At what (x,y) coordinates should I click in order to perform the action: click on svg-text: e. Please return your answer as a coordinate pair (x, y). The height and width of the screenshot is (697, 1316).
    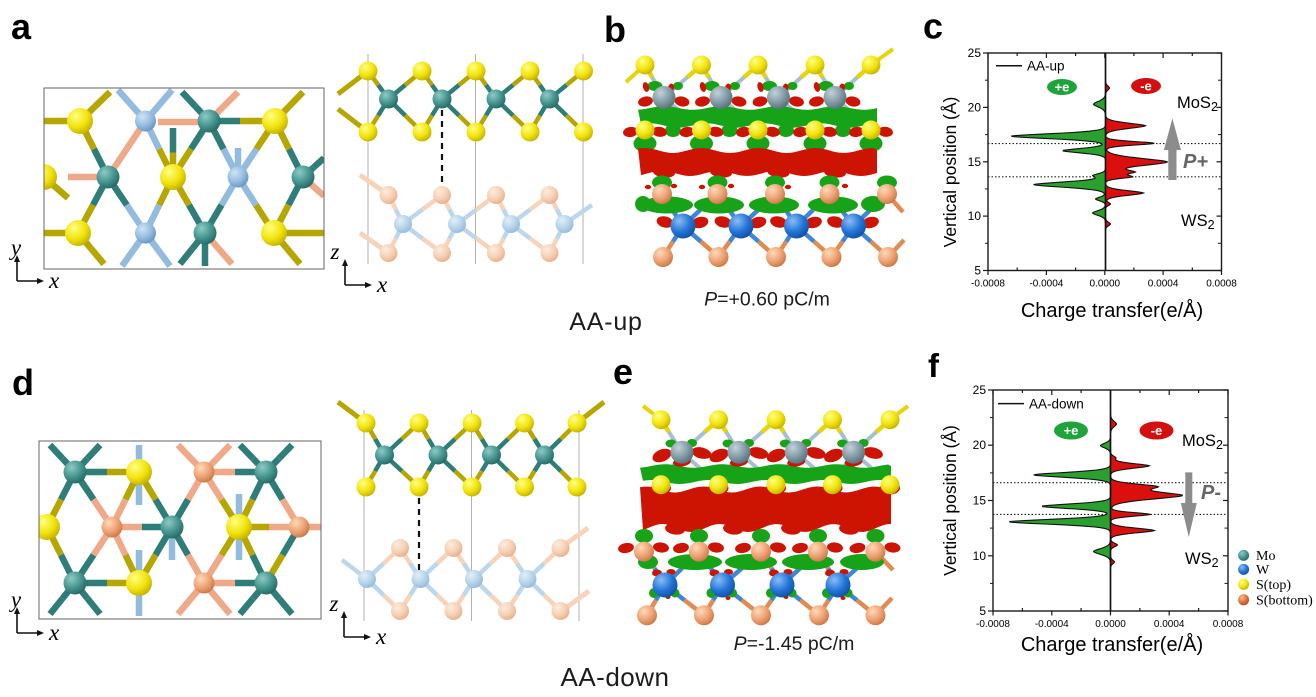
    Looking at the image, I should click on (623, 371).